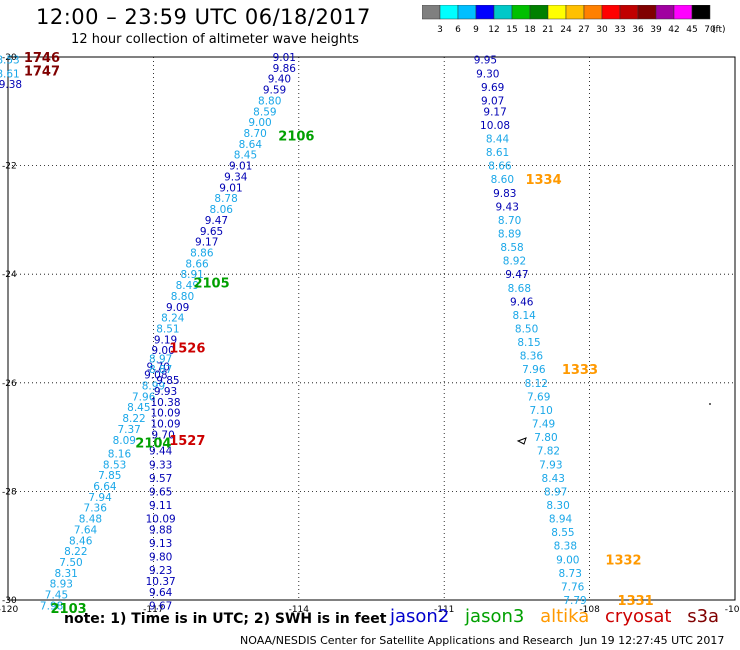 The height and width of the screenshot is (650, 740). Describe the element at coordinates (160, 370) in the screenshot. I see `wave-height-value: 8.87` at that location.